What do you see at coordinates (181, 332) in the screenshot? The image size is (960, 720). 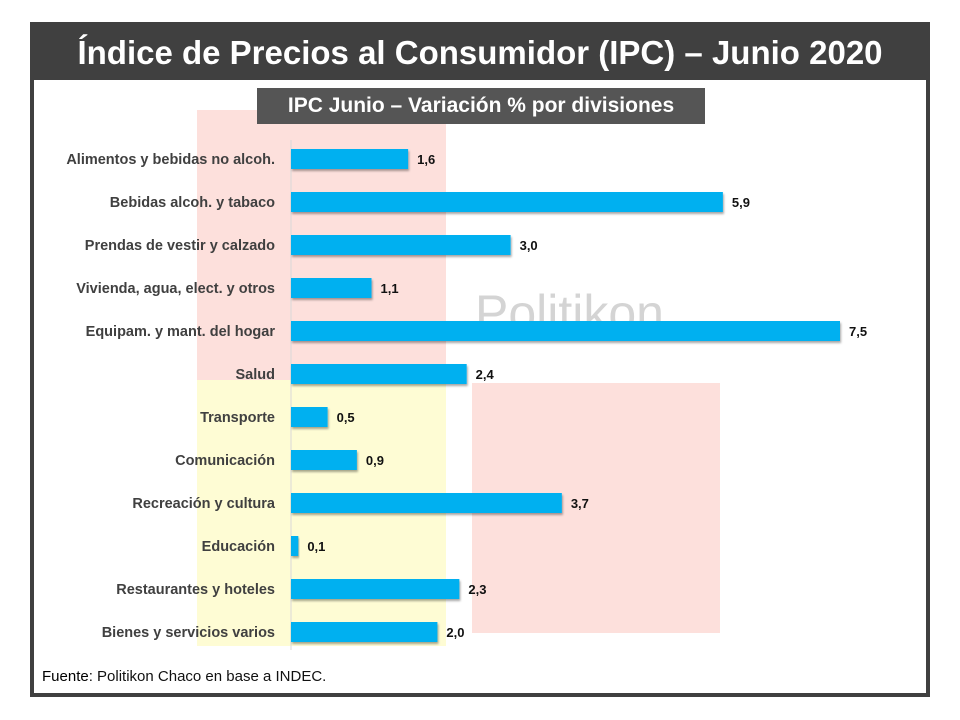 I see `category-label: Equipam. y mant. del hogar` at bounding box center [181, 332].